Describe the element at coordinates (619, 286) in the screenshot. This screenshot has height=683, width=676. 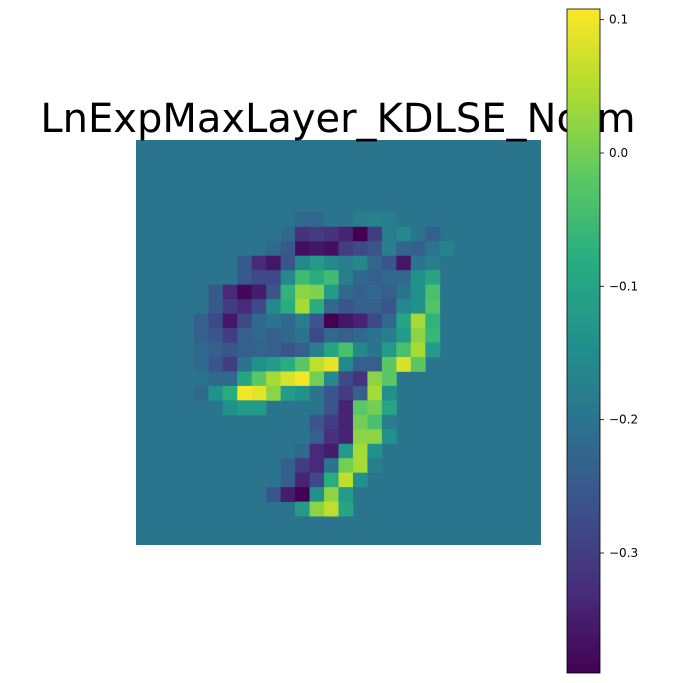
I see `colorbar-ticks: 0.1 0.0 −0.1 −0.2 −0.3` at that location.